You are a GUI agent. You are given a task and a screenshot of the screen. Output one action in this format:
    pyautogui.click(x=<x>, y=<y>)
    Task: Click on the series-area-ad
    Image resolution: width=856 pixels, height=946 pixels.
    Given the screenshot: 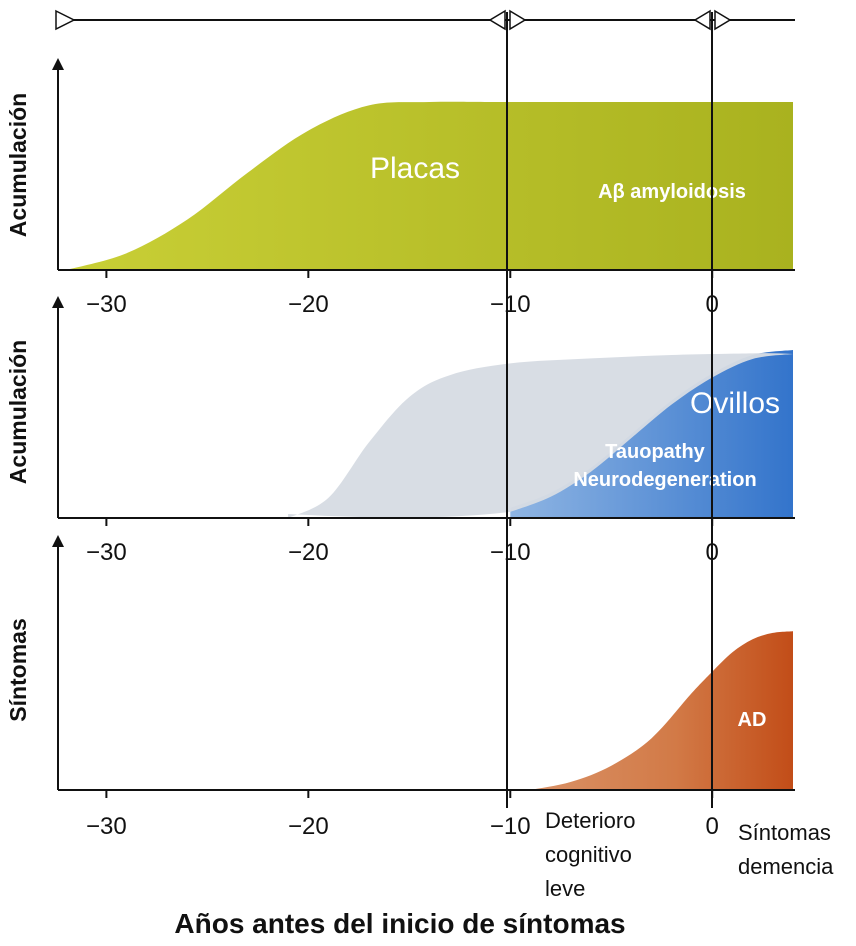 What is the action you would take?
    pyautogui.click(x=661, y=710)
    